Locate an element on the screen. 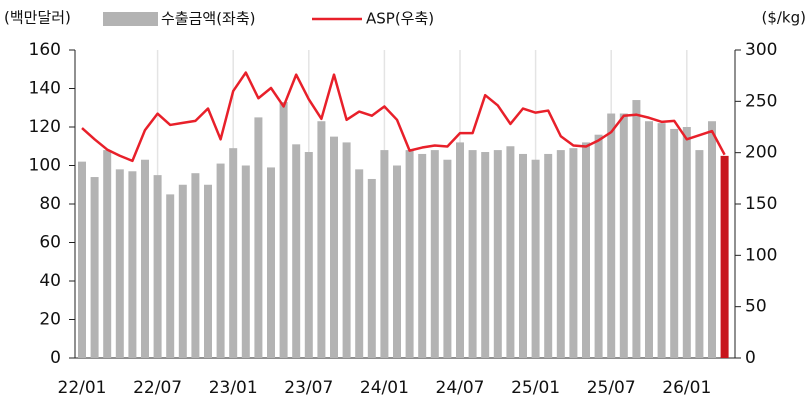 The height and width of the screenshot is (410, 810). y-tick-label: 60 is located at coordinates (50, 243).